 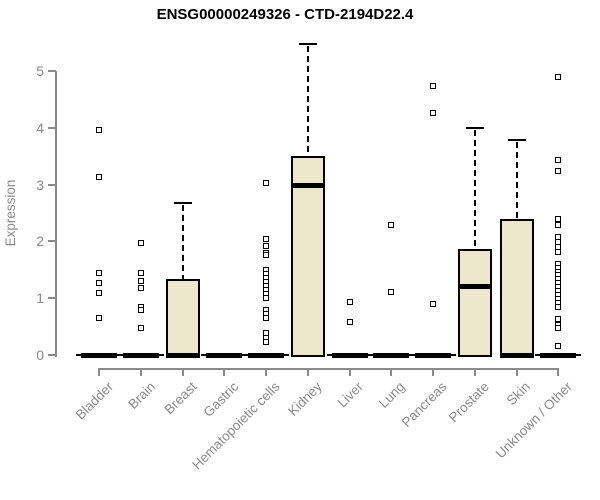 What do you see at coordinates (182, 242) in the screenshot?
I see `whisker-line-breast` at bounding box center [182, 242].